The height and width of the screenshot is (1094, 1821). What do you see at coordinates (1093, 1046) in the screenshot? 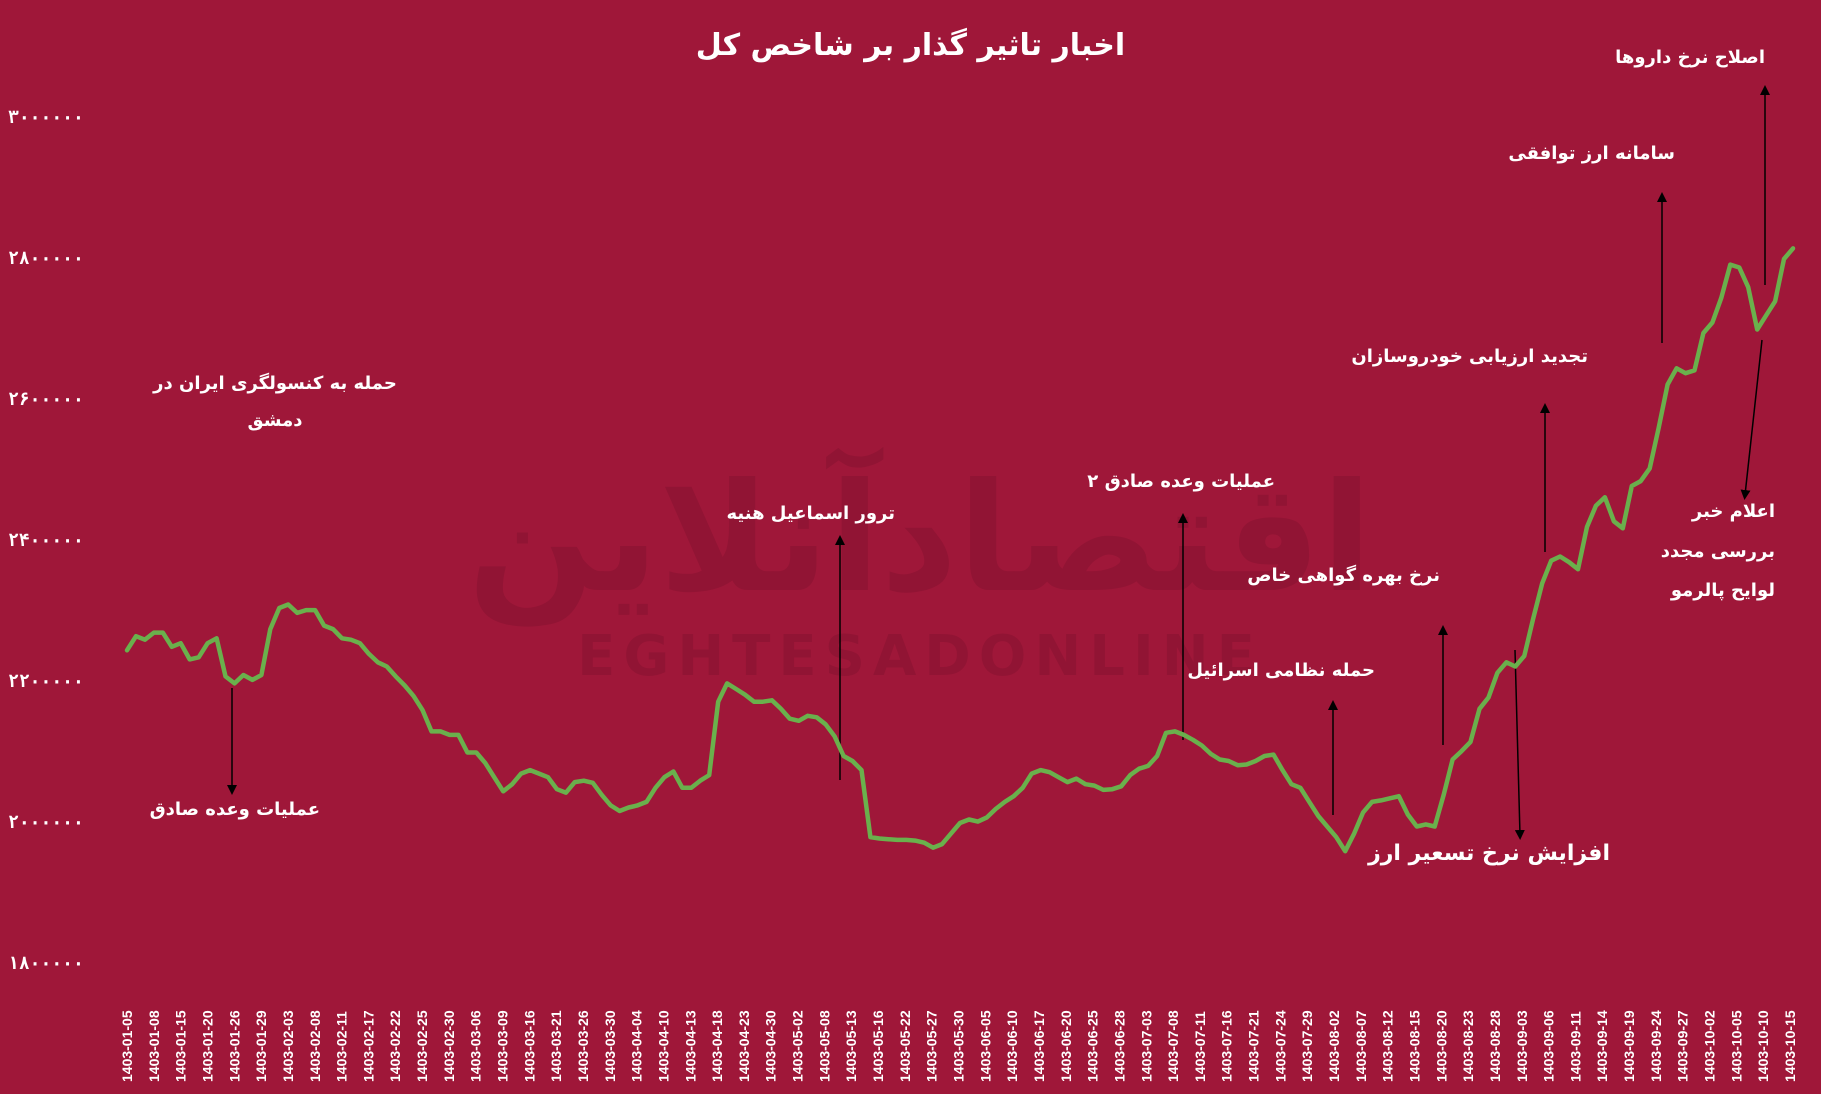
I see `x-tick-label: 1403-06-25` at bounding box center [1093, 1046].